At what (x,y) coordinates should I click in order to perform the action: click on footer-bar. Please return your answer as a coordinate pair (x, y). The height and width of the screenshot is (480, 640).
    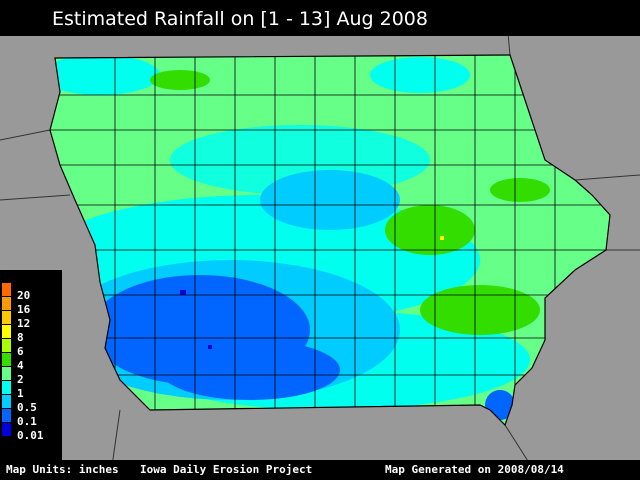
    Looking at the image, I should click on (320, 470).